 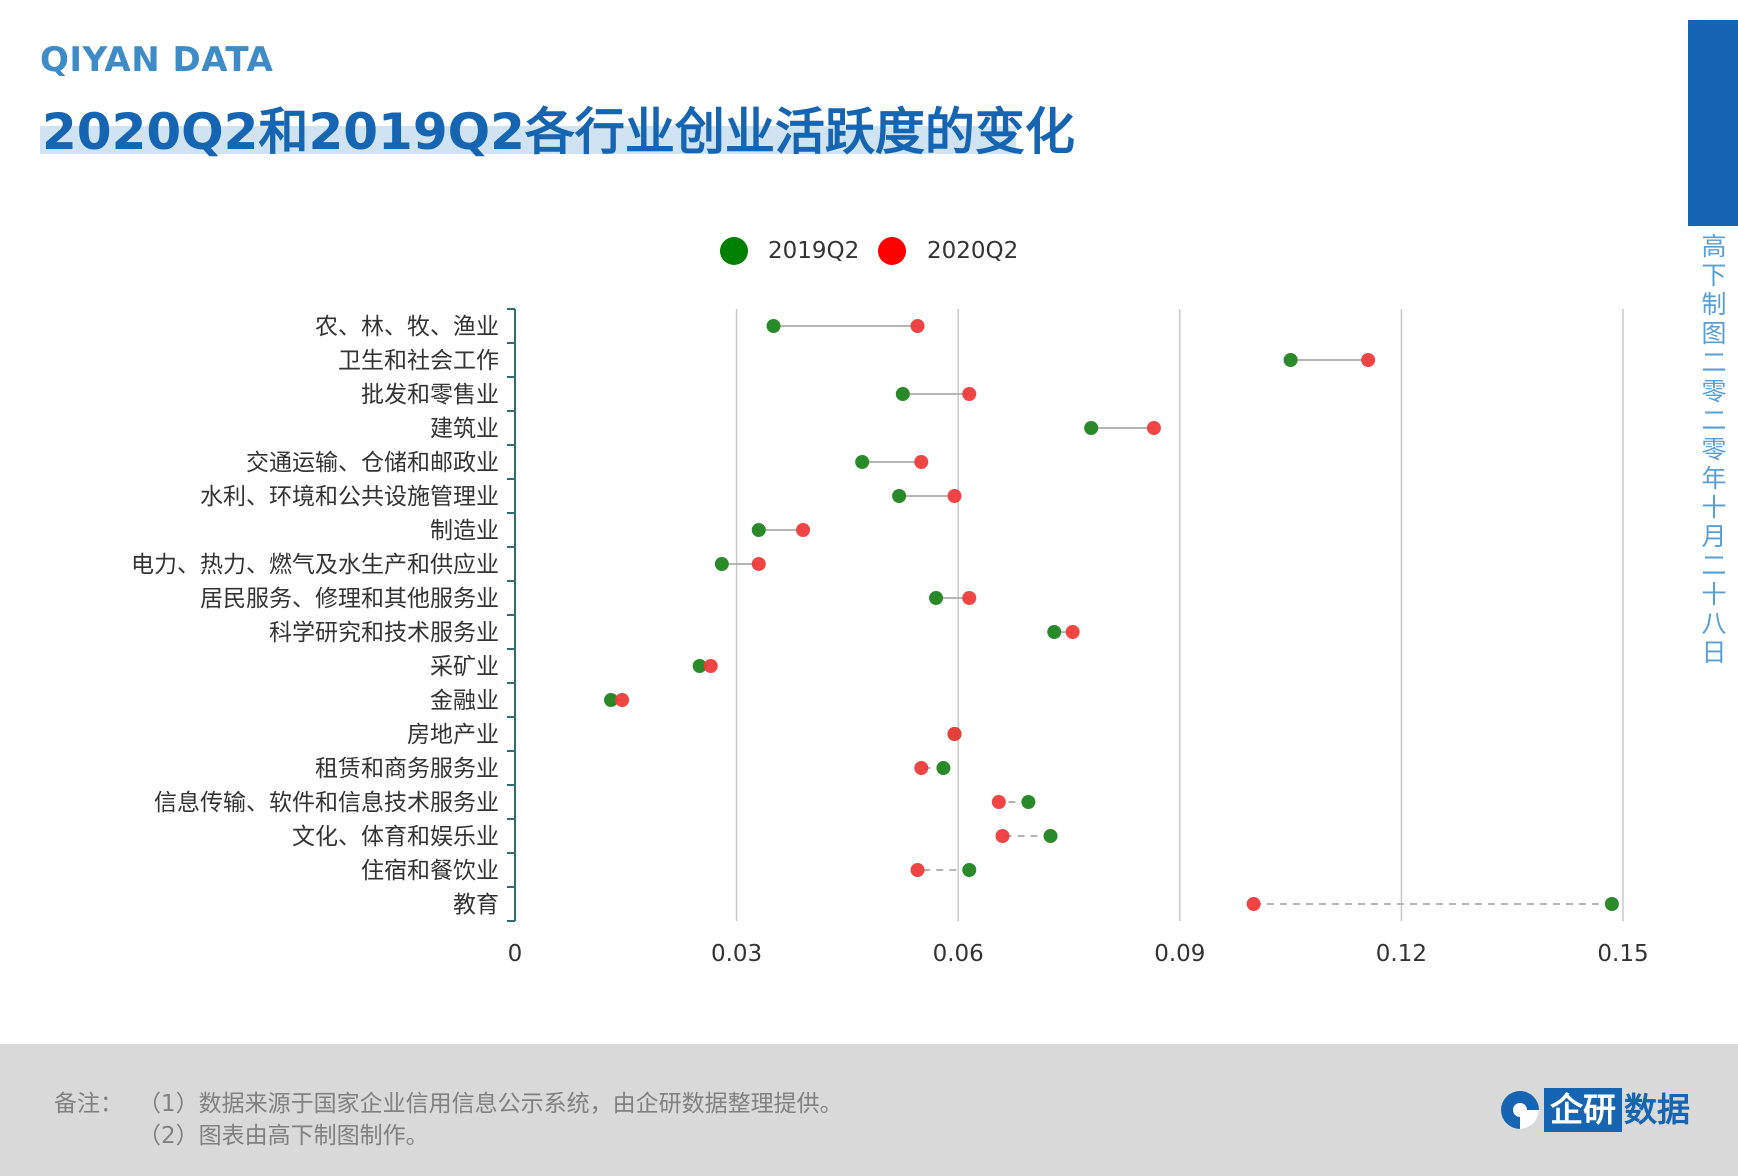 I want to click on category-label: 租赁和商务服务业, so click(x=407, y=769).